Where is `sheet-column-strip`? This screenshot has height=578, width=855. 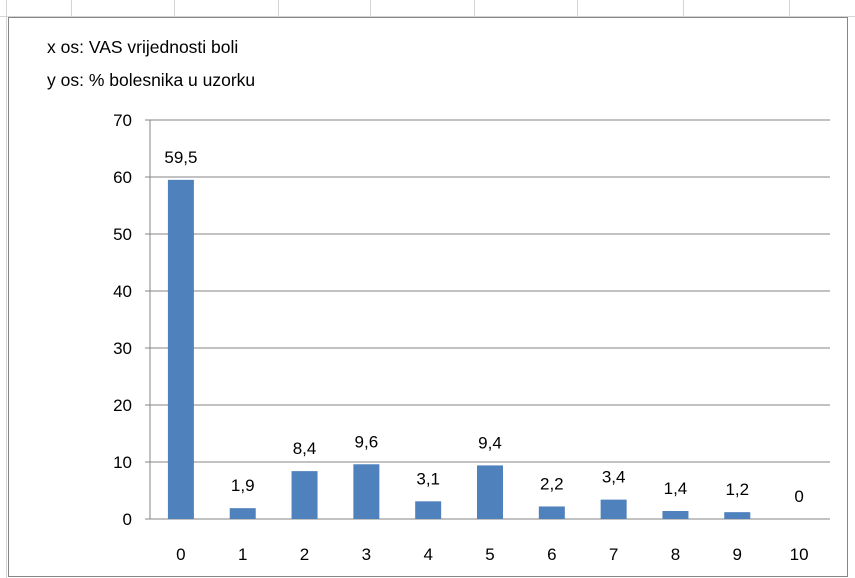 sheet-column-strip is located at coordinates (427, 8).